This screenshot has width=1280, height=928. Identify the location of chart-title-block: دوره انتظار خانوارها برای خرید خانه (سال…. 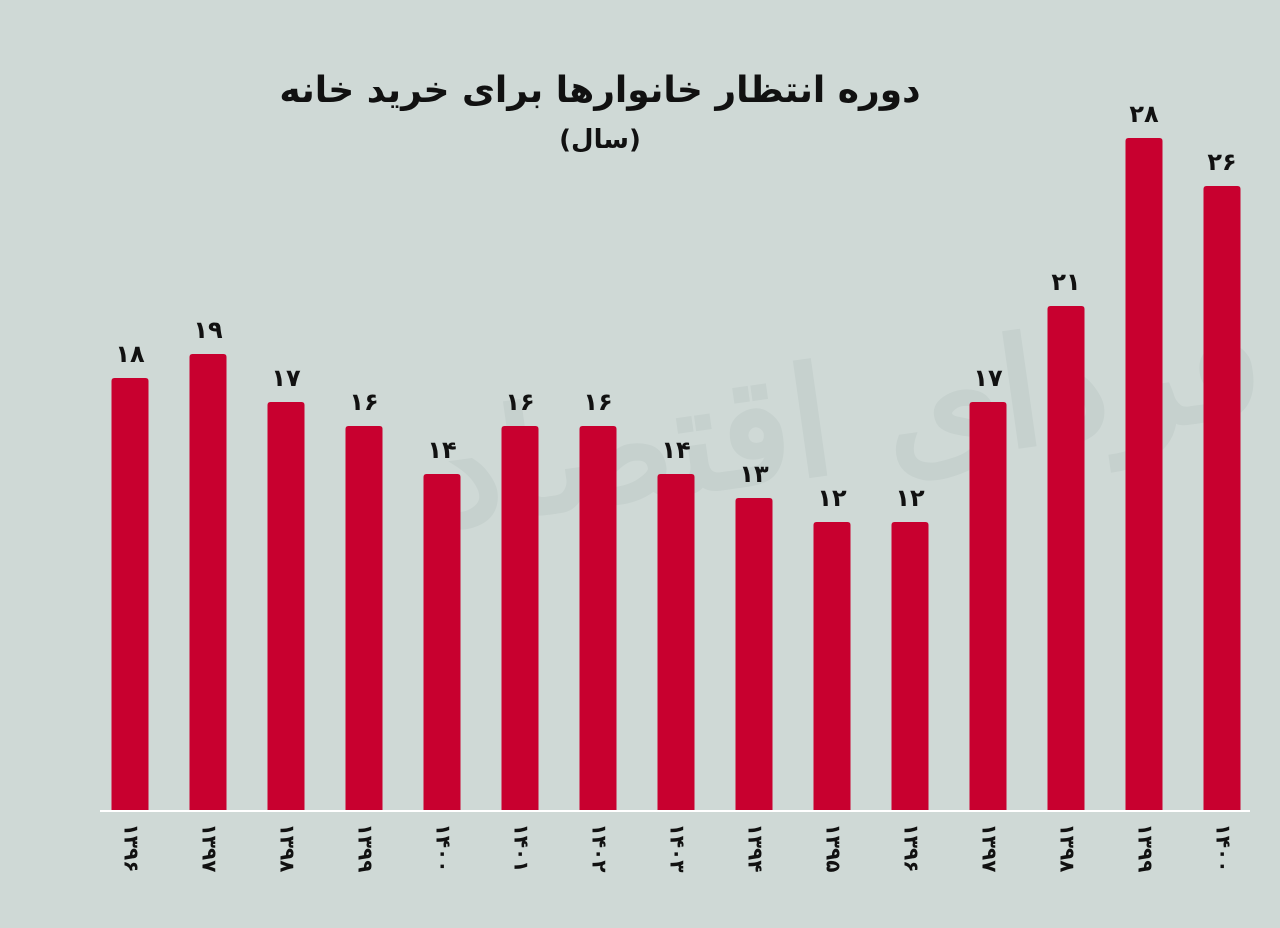
(605, 112).